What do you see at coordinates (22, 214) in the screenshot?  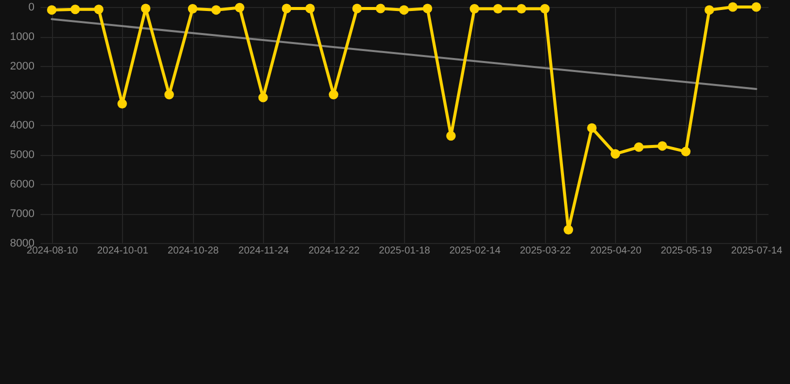 I see `y-tick-label: 7000` at bounding box center [22, 214].